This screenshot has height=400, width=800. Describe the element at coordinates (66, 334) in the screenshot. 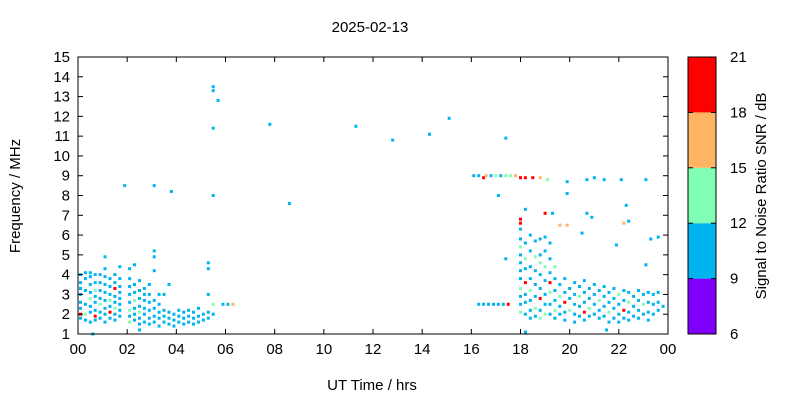

I see `y-tick-label: 1` at that location.